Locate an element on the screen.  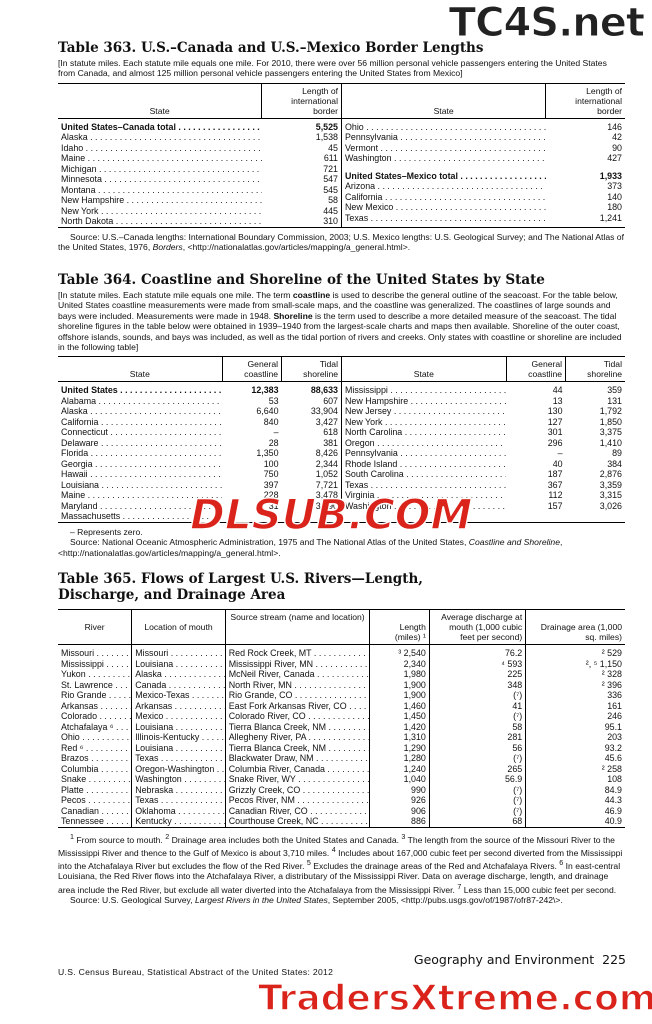
text-run: Coastline and Shoreline is located at coordinates (514, 542).